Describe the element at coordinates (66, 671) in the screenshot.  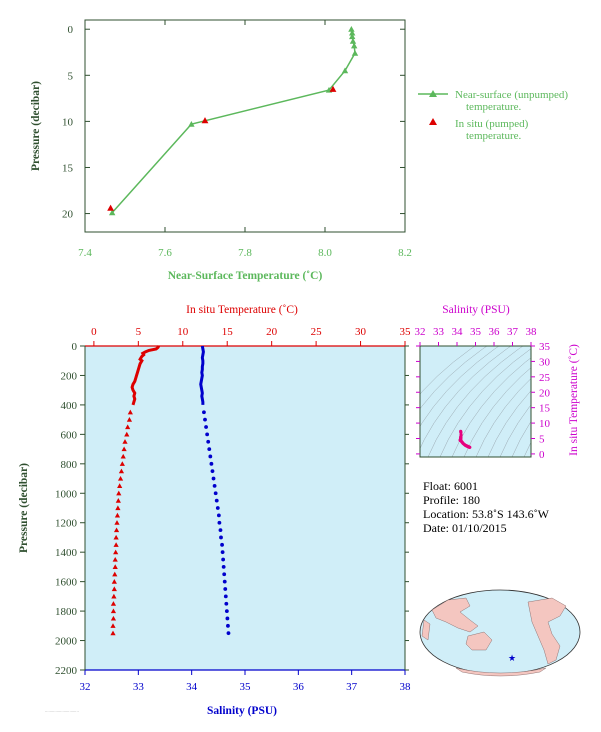
I see `profile-y-tick-label: 2200` at that location.